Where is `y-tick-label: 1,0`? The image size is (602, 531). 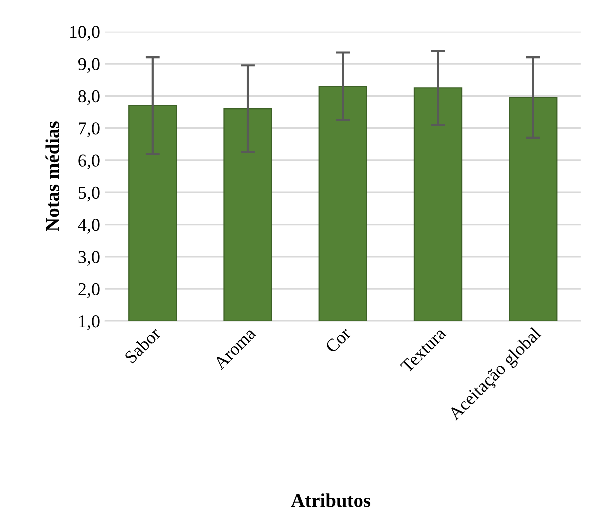 y-tick-label: 1,0 is located at coordinates (90, 323).